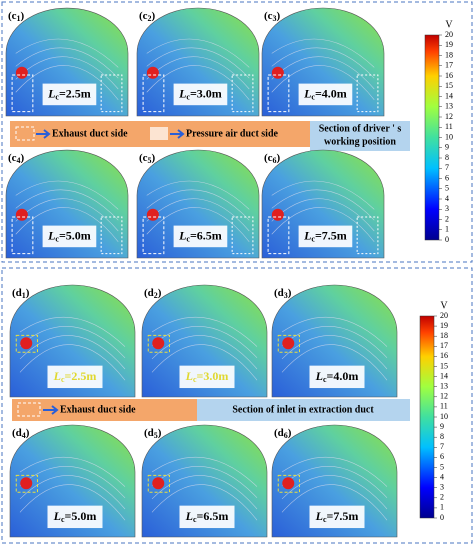 This screenshot has width=474, height=545. What do you see at coordinates (449, 75) in the screenshot?
I see `colorbar-tick-label: 16` at bounding box center [449, 75].